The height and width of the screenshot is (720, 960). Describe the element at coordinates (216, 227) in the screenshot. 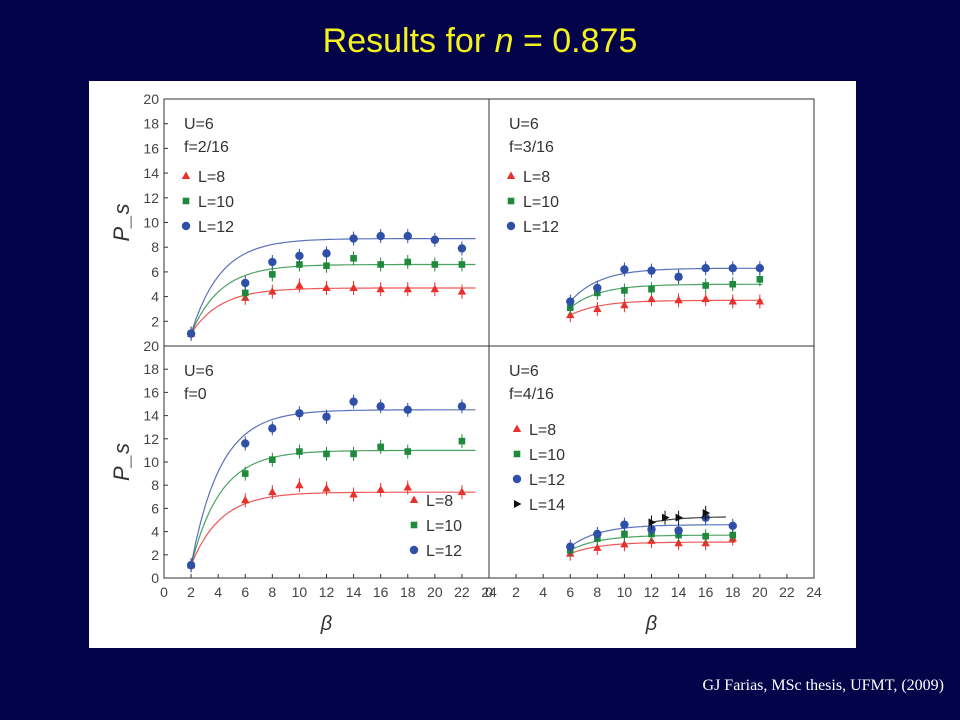

I see `legend-label: L=12` at that location.